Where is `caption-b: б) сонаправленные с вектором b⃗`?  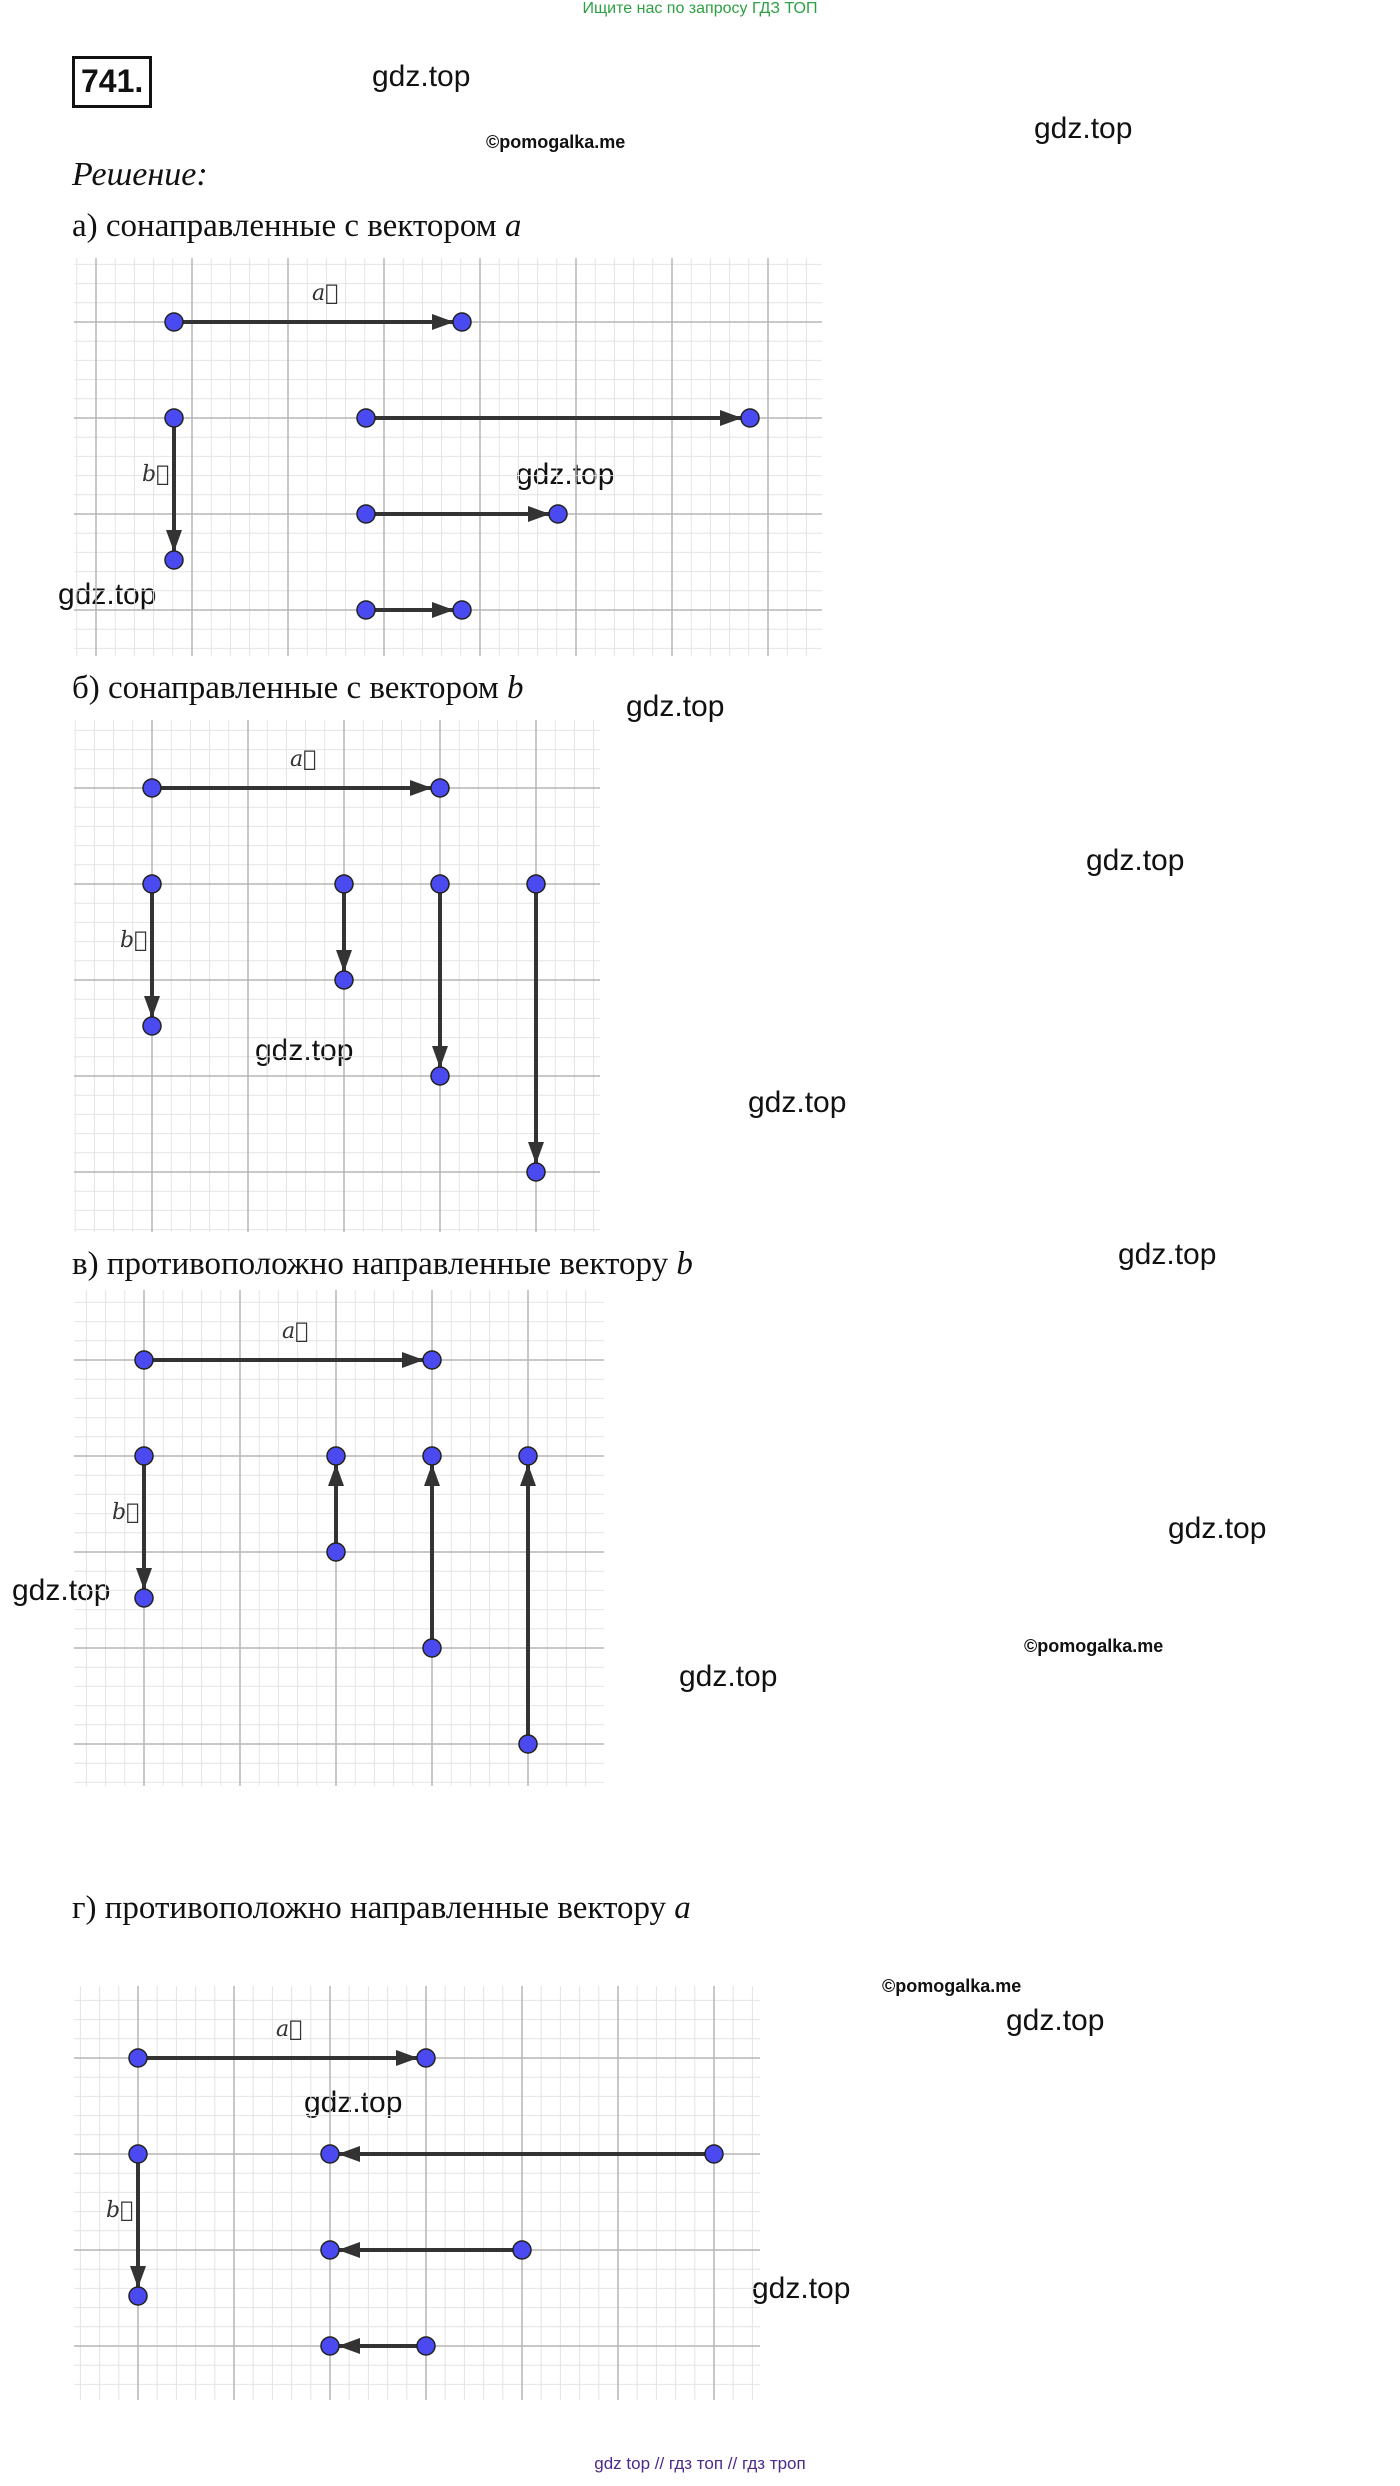
caption-b: б) сонаправленные с вектором b⃗ is located at coordinates (310, 688).